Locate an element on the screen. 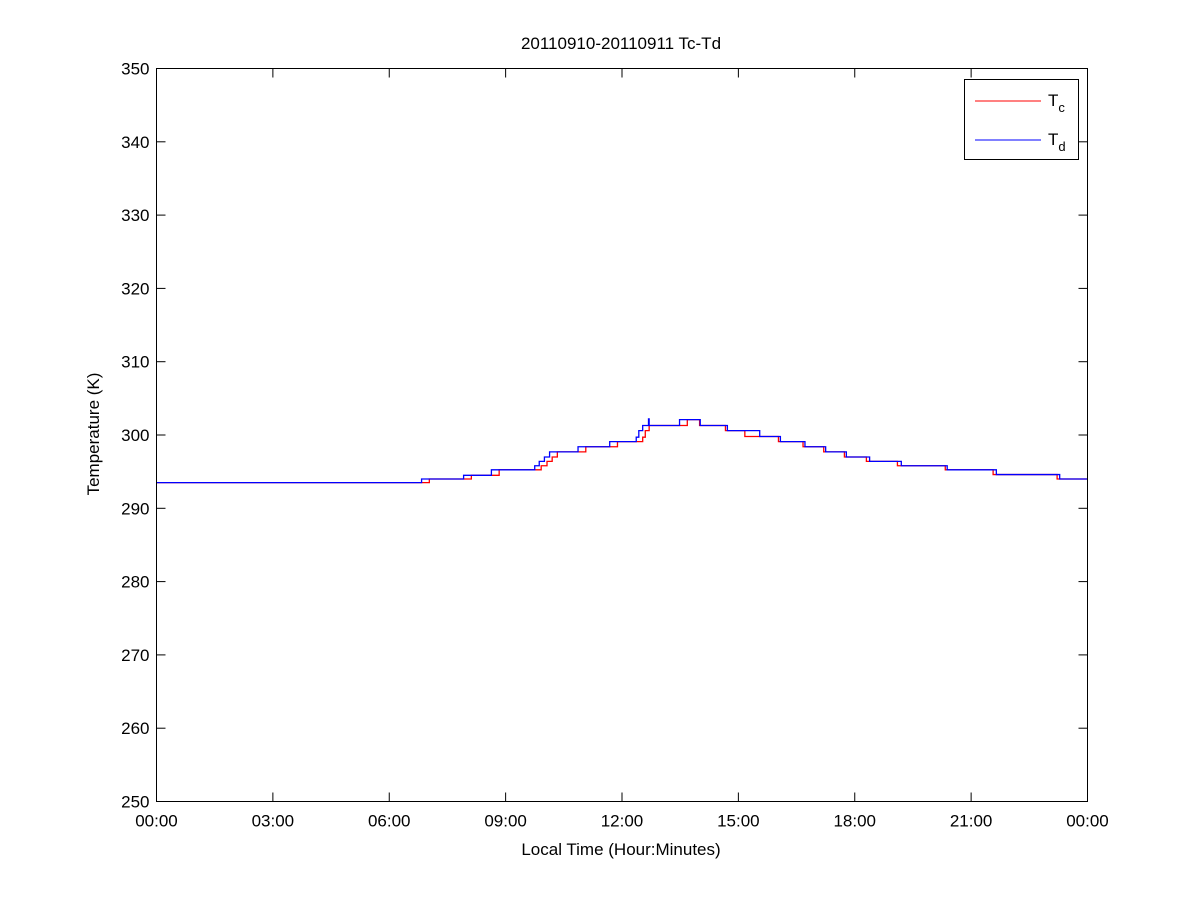 This screenshot has width=1201, height=901. series-line-td is located at coordinates (622, 451).